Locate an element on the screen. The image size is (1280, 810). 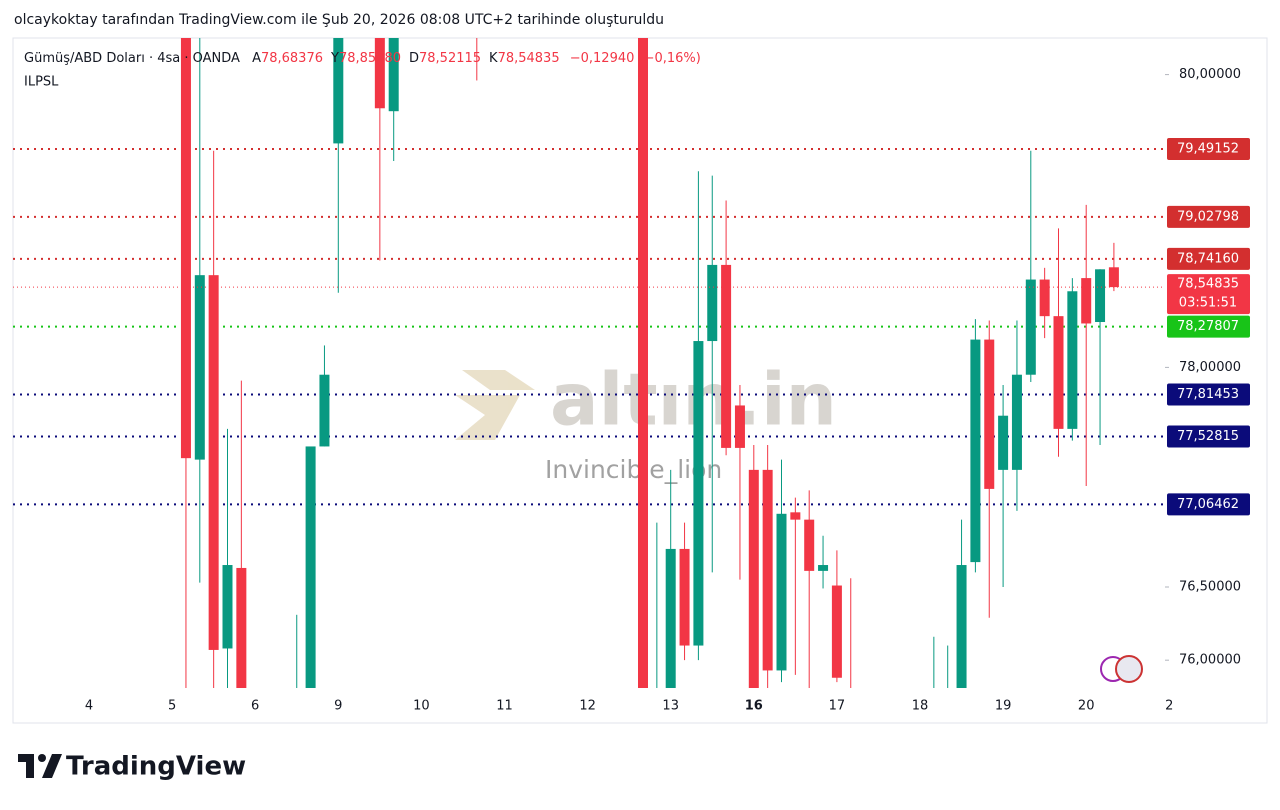
level-label: 77,52815 is located at coordinates (1208, 436).